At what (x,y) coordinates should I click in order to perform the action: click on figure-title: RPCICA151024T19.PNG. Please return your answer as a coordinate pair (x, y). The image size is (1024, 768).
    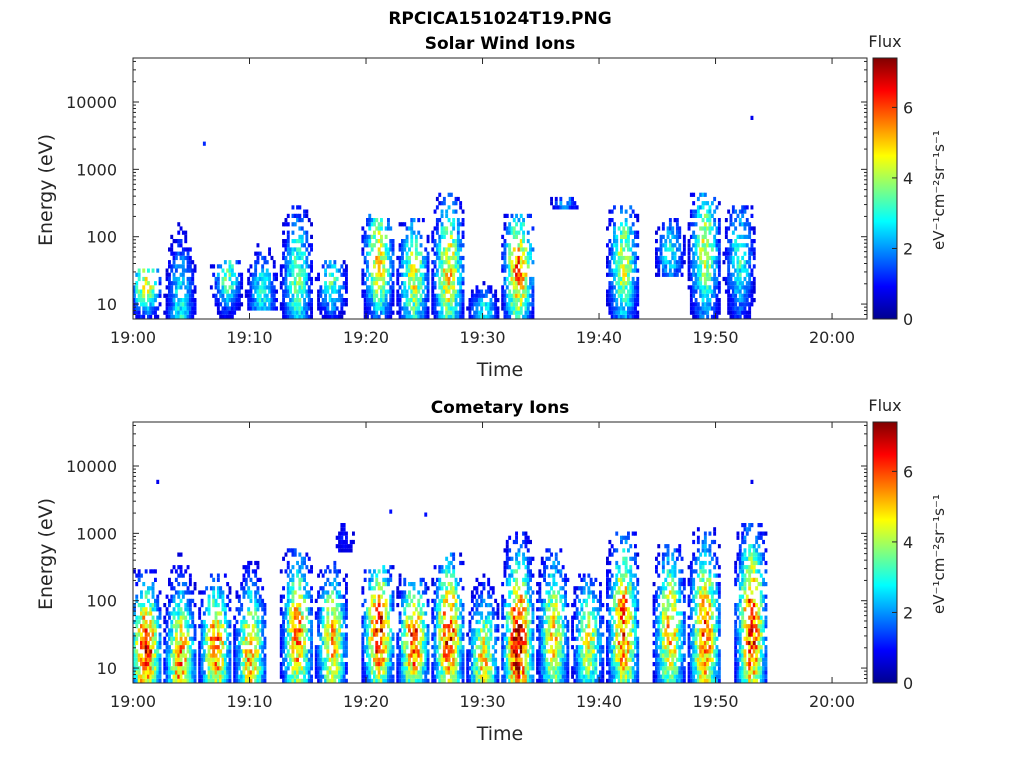
    Looking at the image, I should click on (499, 19).